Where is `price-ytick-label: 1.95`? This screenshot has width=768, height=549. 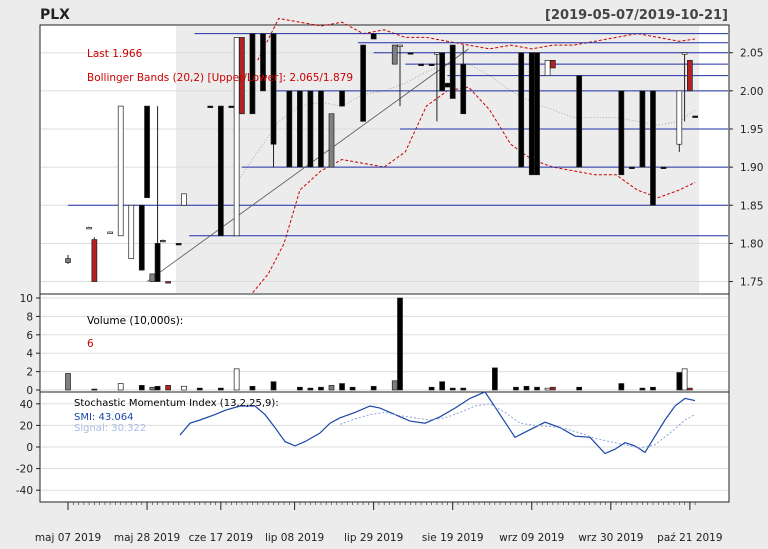 price-ytick-label: 1.95 is located at coordinates (751, 130).